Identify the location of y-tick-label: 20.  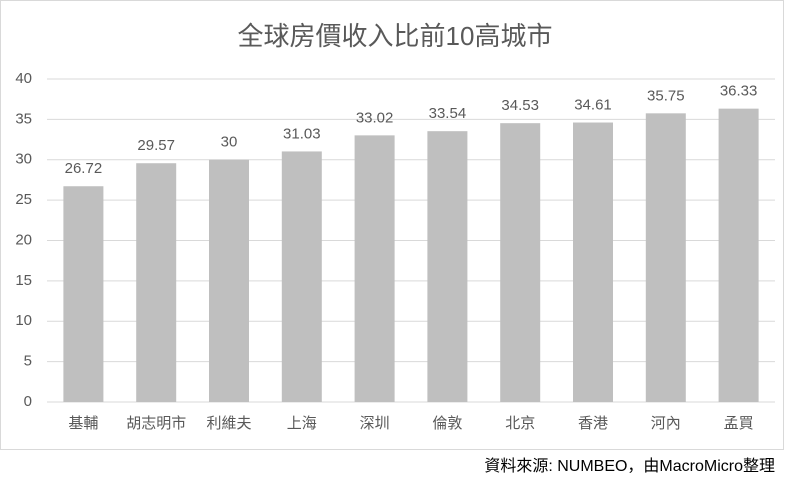
(23, 239).